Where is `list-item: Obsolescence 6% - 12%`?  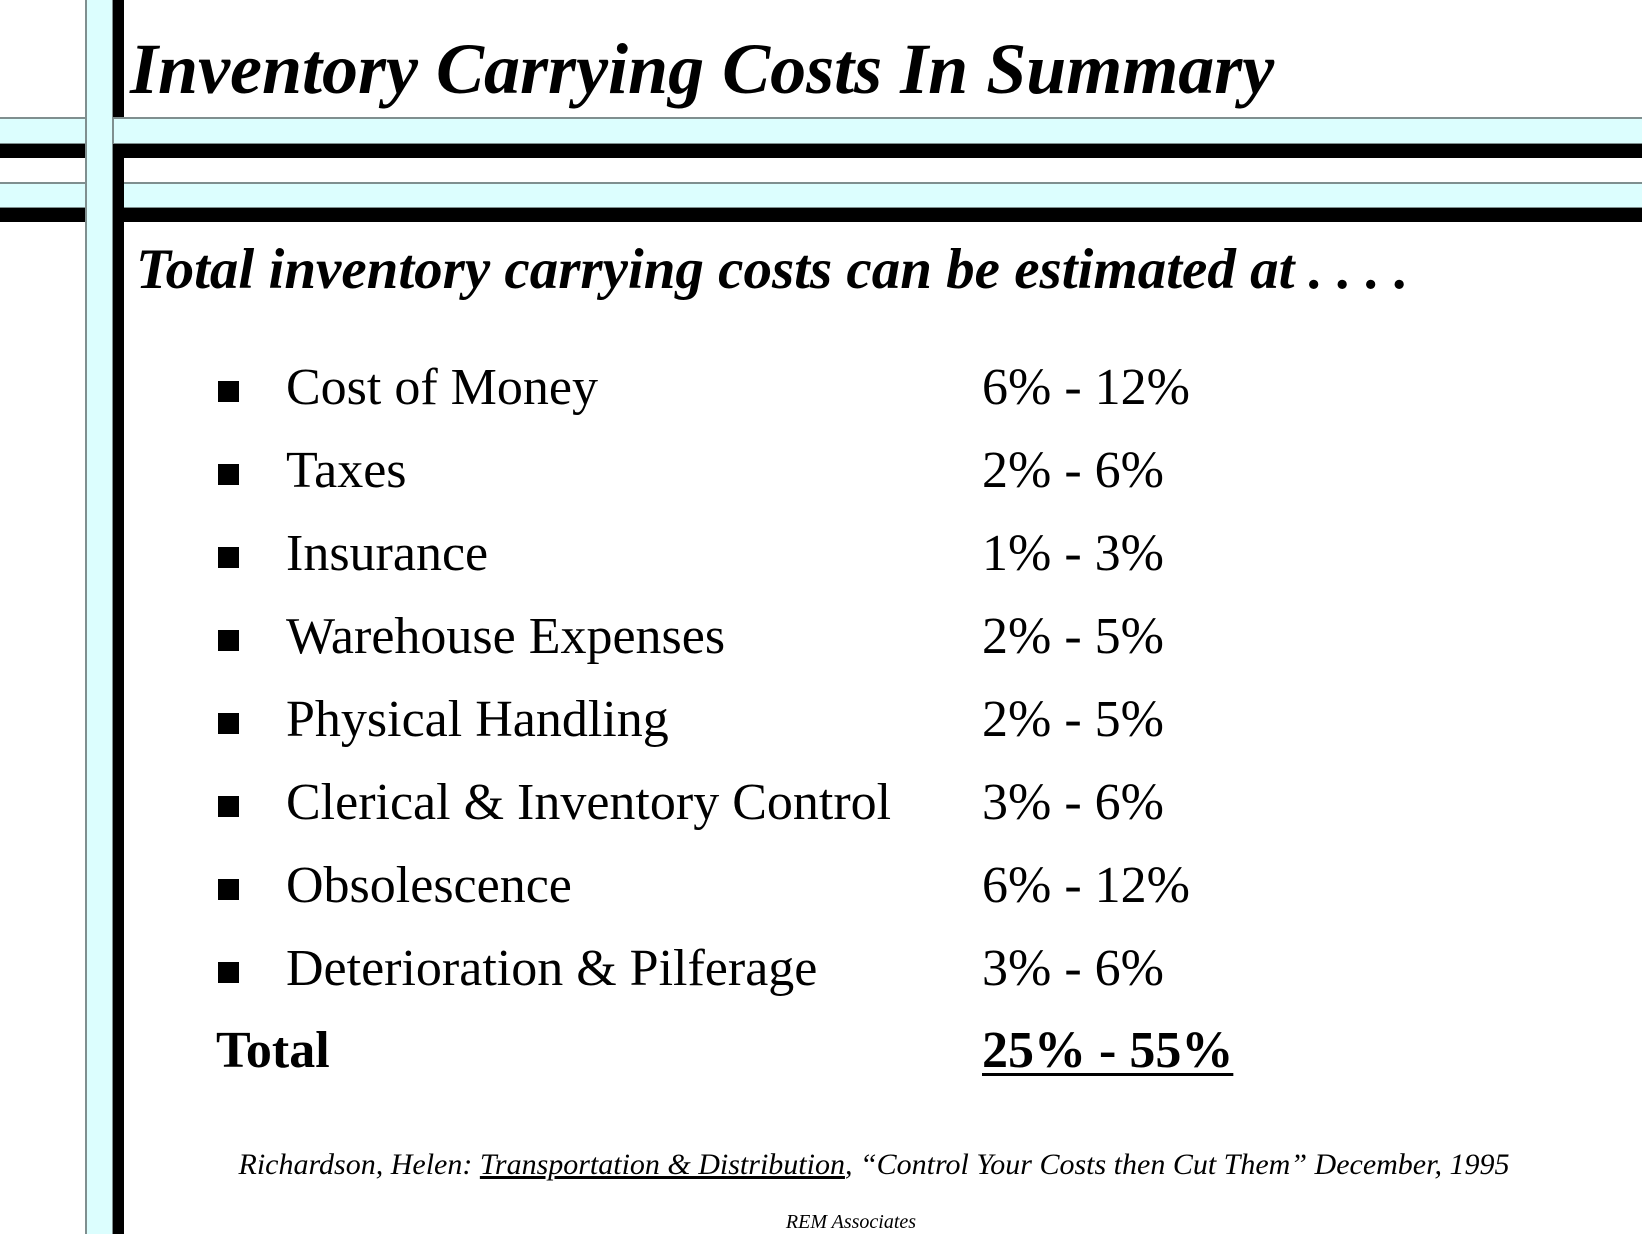 list-item: Obsolescence 6% - 12% is located at coordinates (650, 887).